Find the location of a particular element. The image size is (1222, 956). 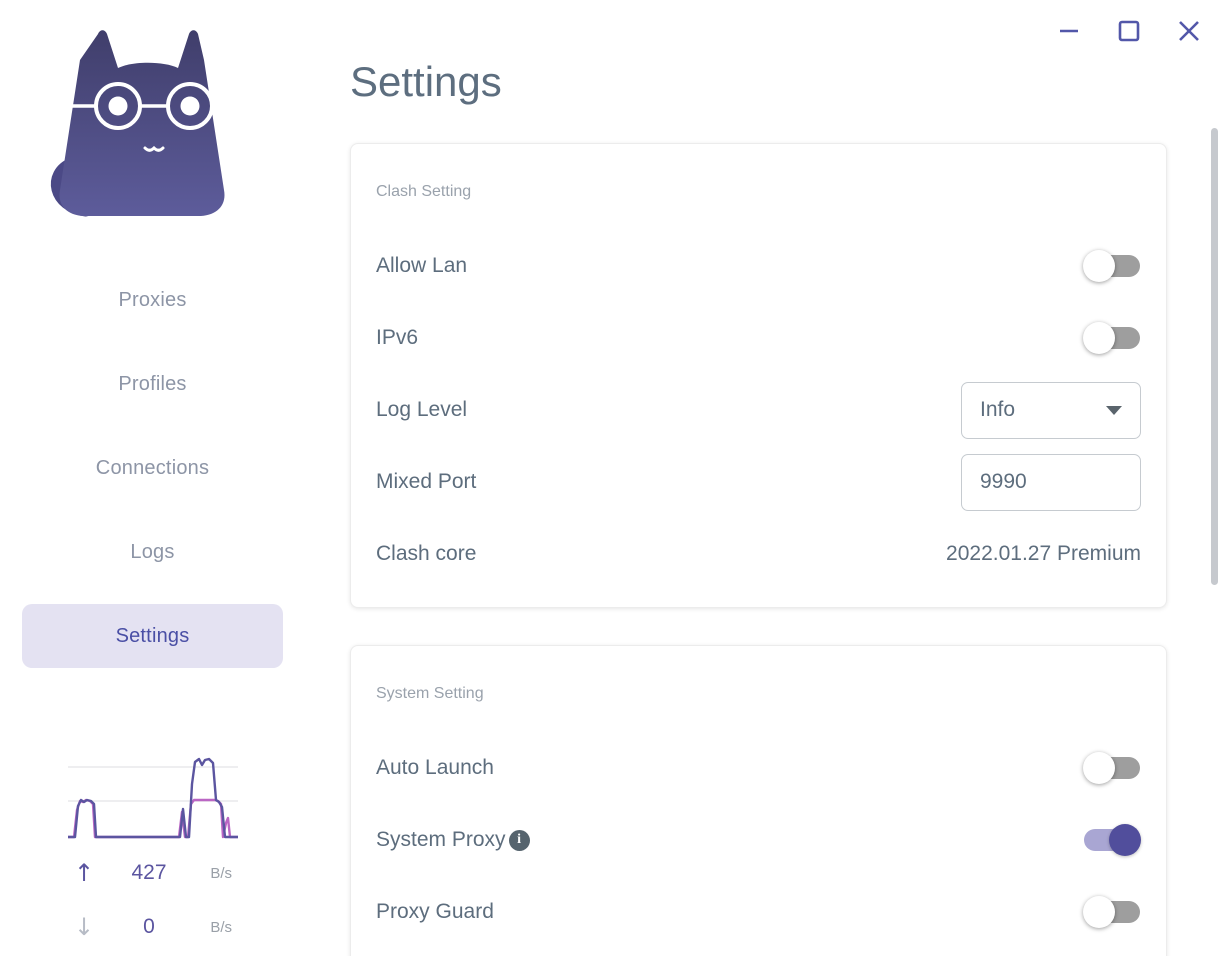

download-unit: B/s is located at coordinates (221, 927).